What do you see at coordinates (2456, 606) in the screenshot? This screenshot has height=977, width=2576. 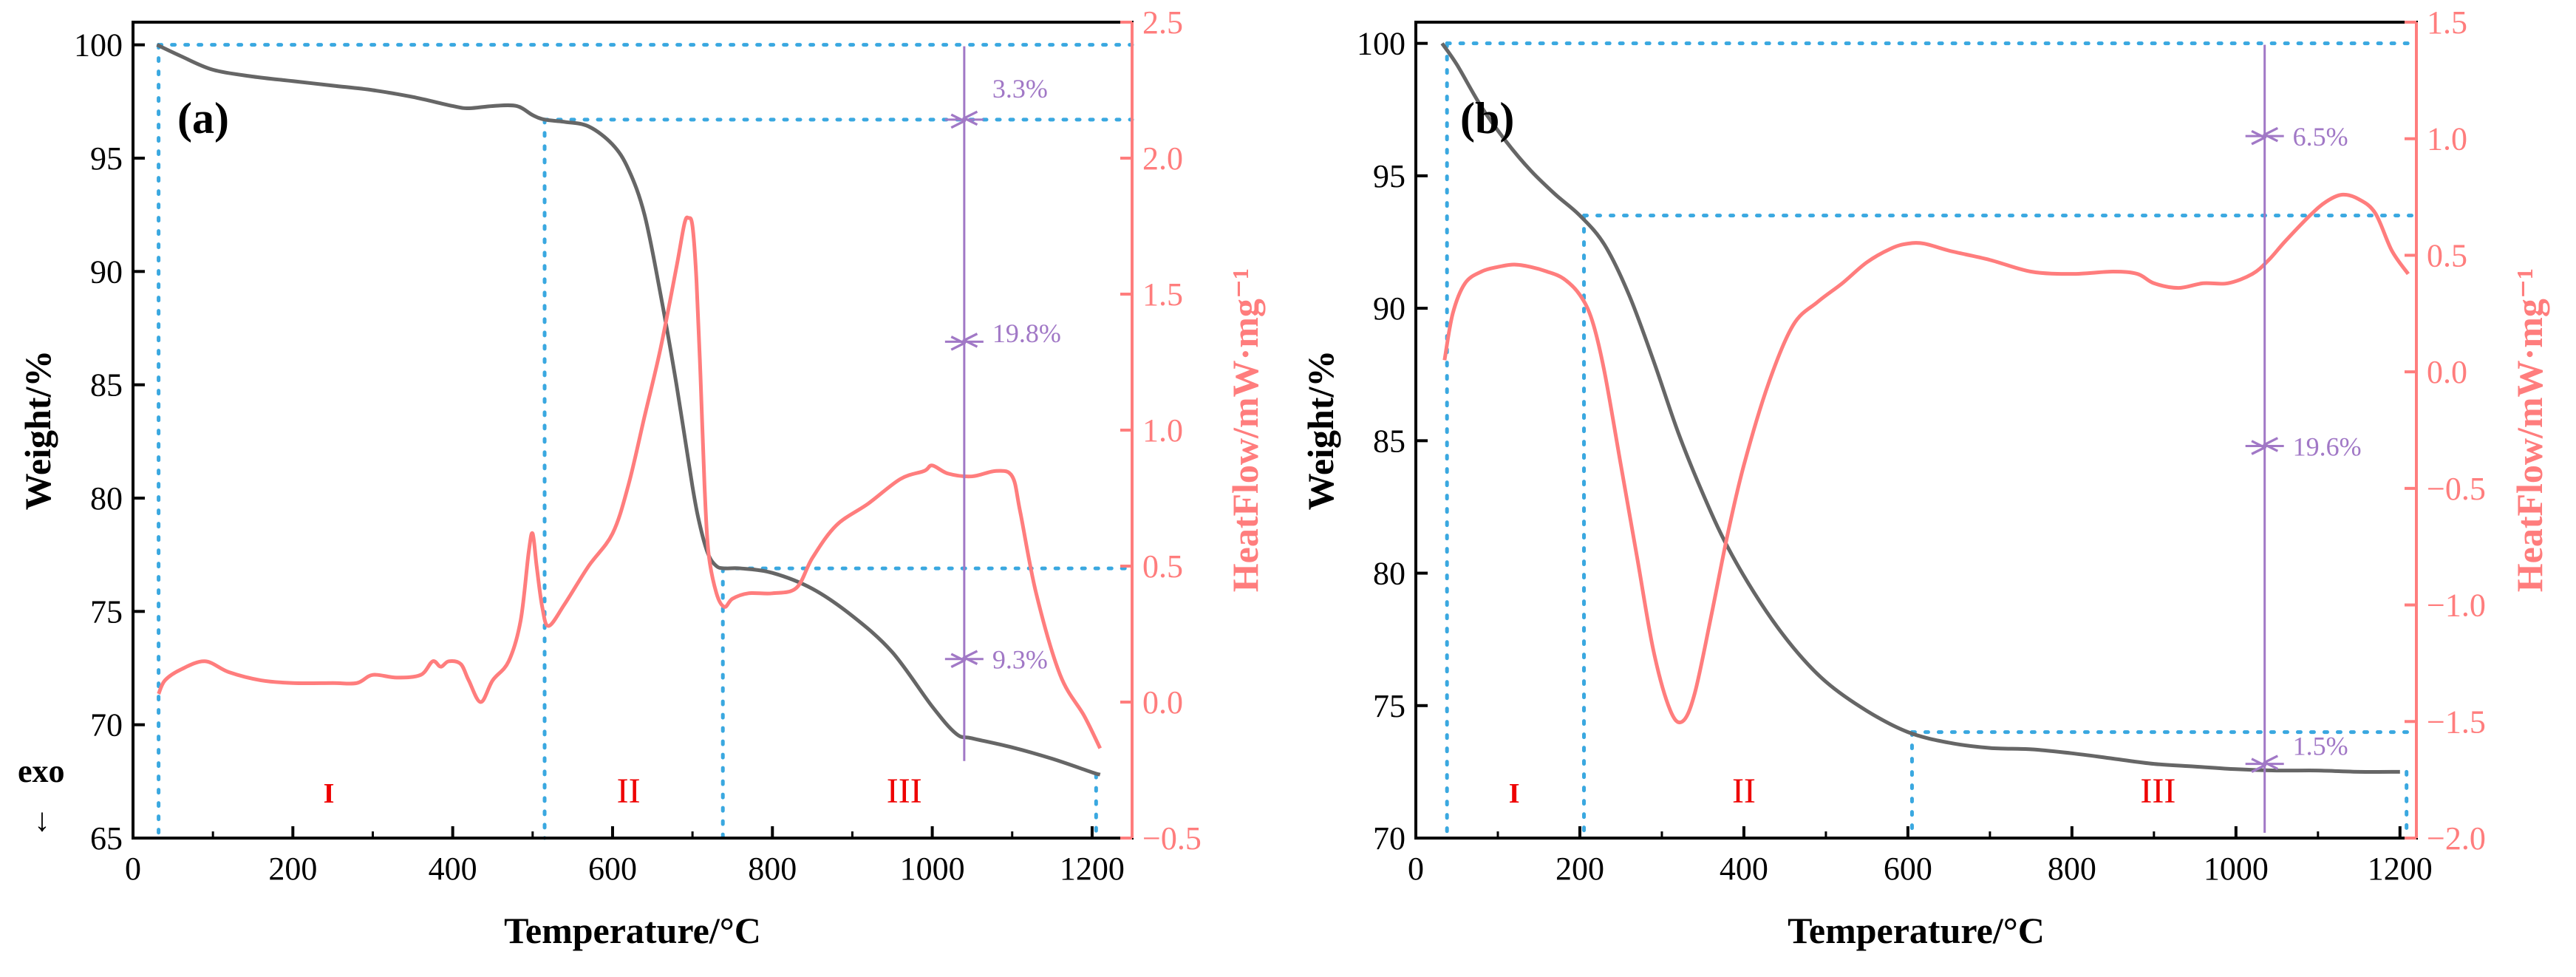 I see `y-right-tick-label: −1.0` at bounding box center [2456, 606].